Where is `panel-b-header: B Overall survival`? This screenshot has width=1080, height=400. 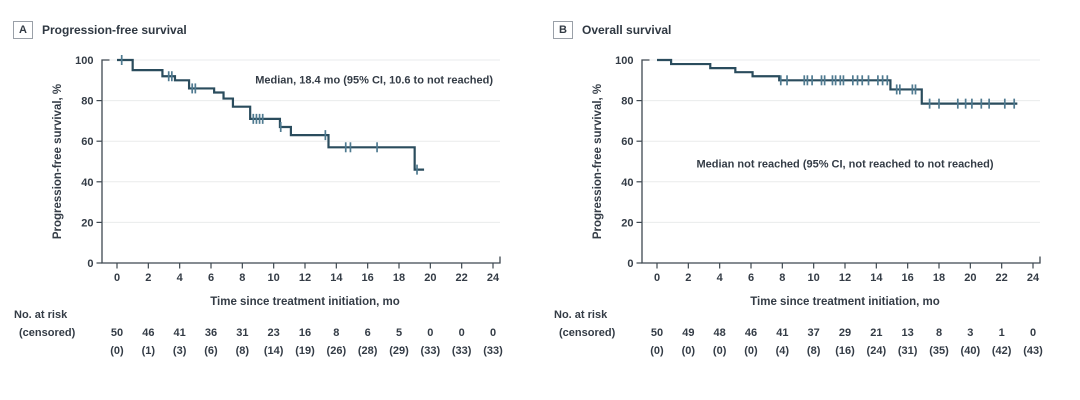 panel-b-header: B Overall survival is located at coordinates (612, 30).